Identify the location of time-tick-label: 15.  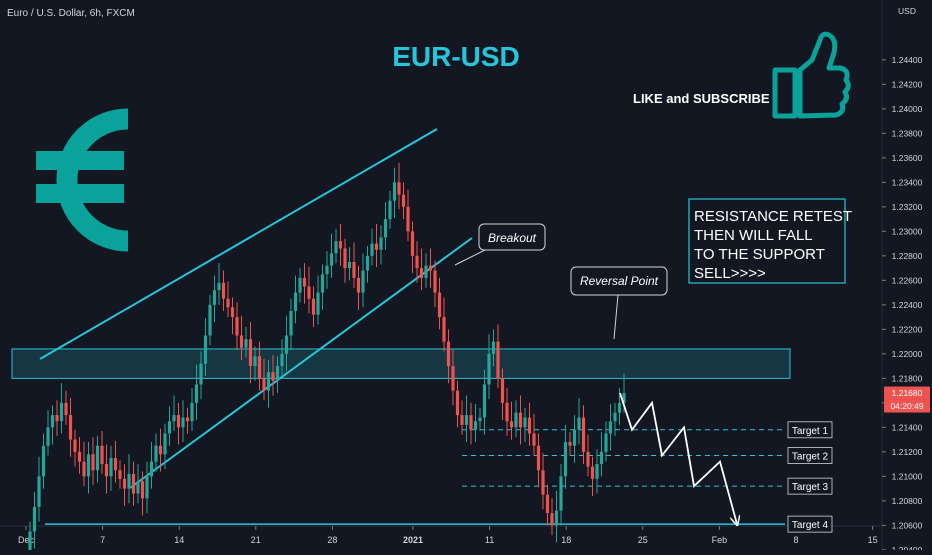
(873, 540).